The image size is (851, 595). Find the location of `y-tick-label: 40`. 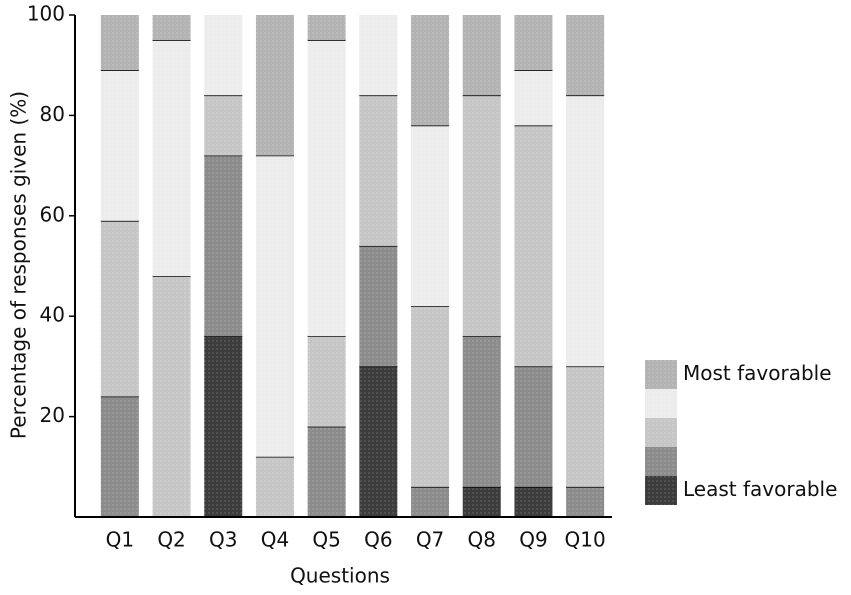

y-tick-label: 40 is located at coordinates (52, 315).